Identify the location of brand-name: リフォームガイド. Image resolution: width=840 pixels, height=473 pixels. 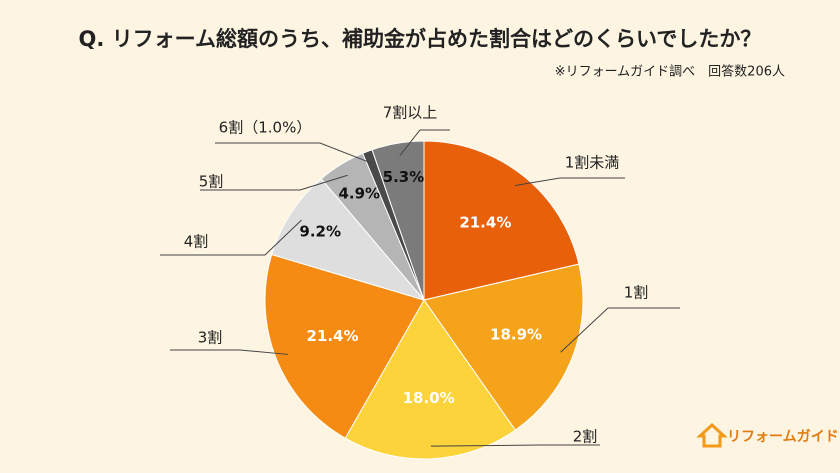
(783, 437).